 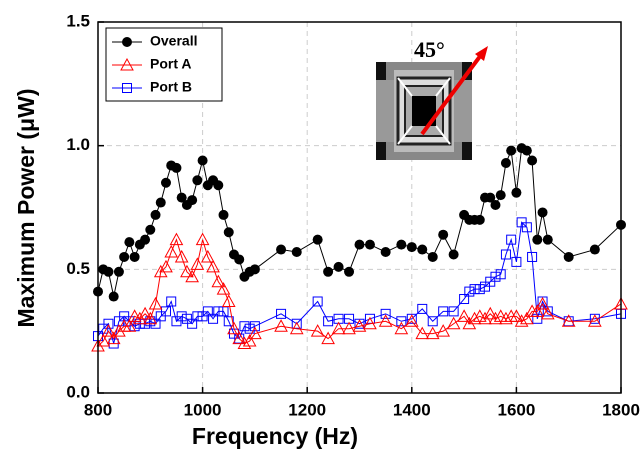 What do you see at coordinates (432, 103) in the screenshot?
I see `inset-image` at bounding box center [432, 103].